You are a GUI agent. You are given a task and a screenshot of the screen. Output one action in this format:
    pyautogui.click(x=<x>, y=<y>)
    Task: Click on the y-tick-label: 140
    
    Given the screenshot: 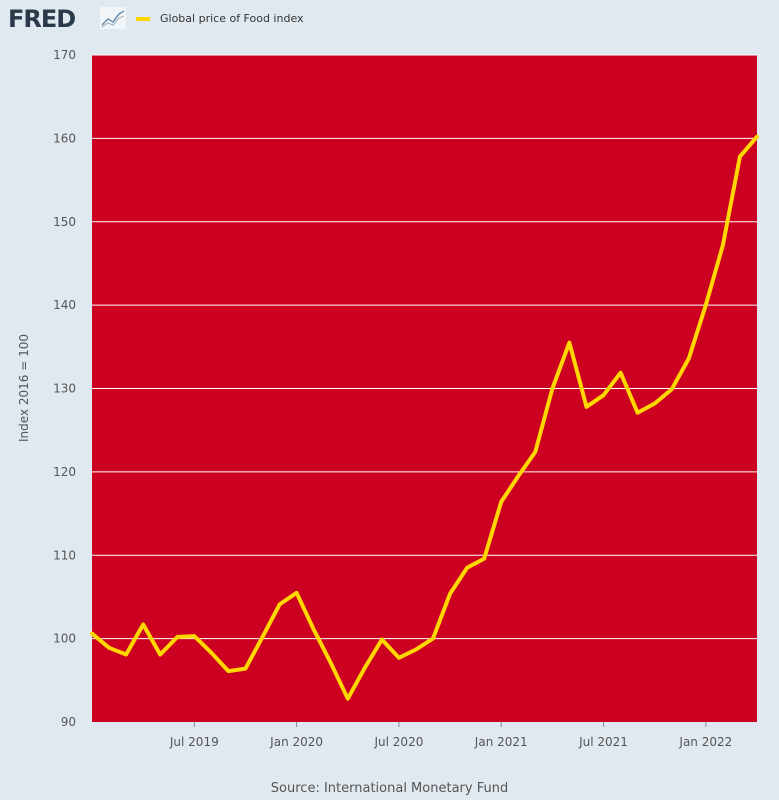 What is the action you would take?
    pyautogui.click(x=64, y=305)
    